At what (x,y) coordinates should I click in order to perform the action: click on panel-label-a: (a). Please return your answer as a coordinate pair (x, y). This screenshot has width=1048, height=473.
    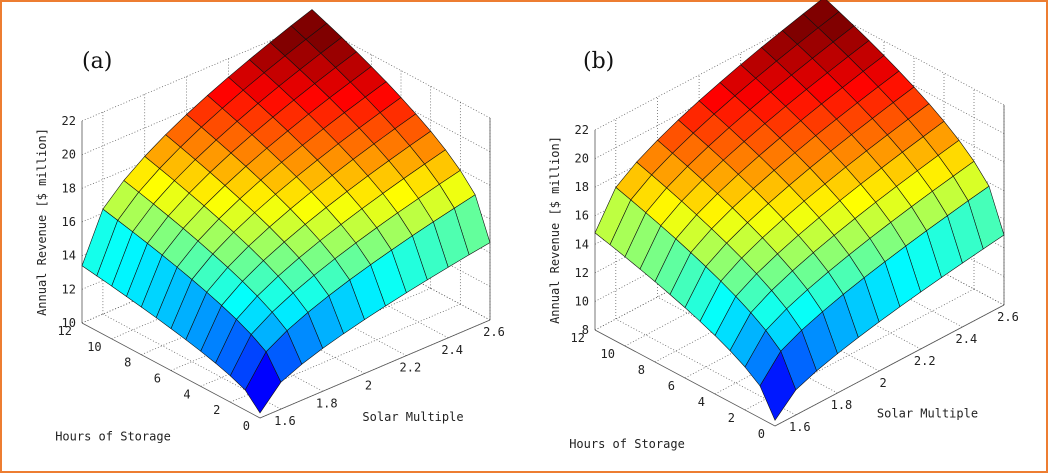
    Looking at the image, I should click on (97, 61).